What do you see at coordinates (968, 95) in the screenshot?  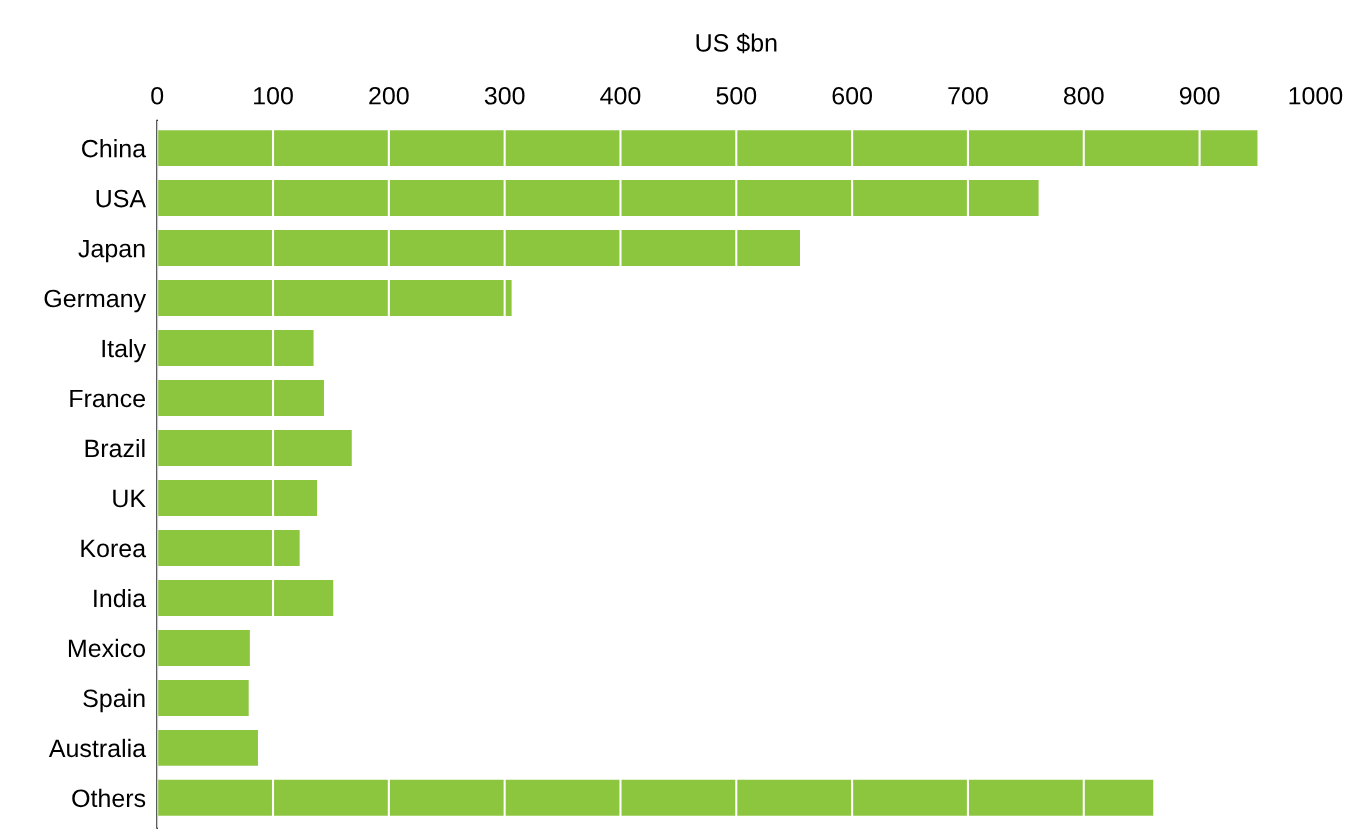 I see `x-tick-label: 700` at bounding box center [968, 95].